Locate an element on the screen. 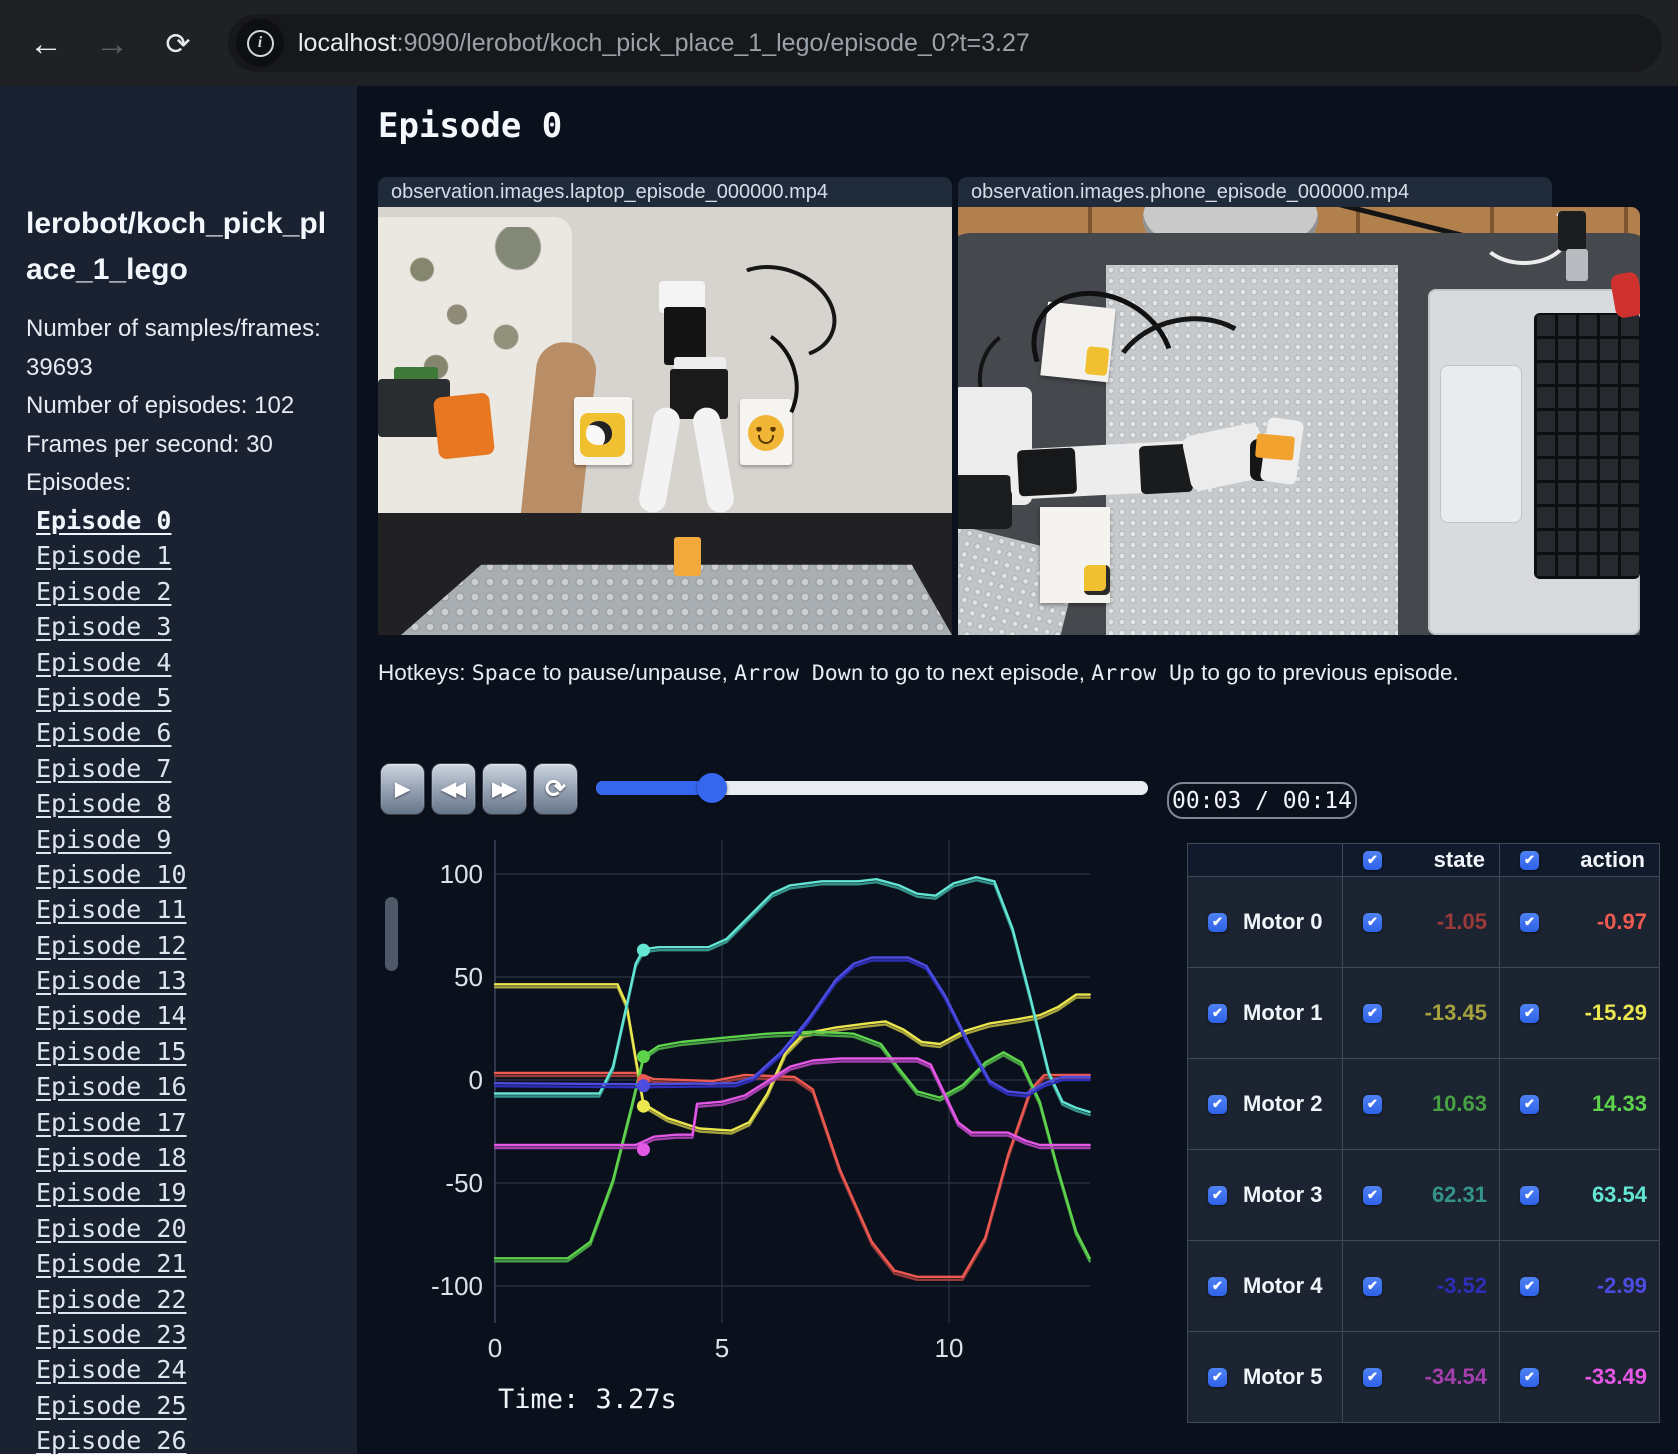 This screenshot has height=1454, width=1678. sidebar-episode-link: Episode 8 is located at coordinates (104, 804).